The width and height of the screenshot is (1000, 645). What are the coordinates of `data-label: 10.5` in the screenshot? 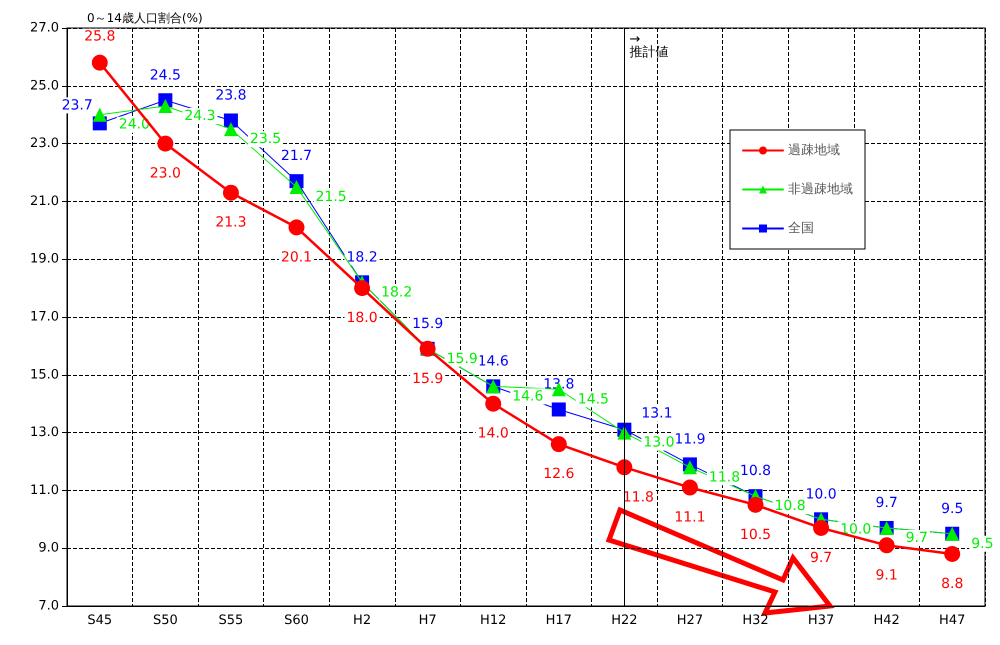 It's located at (756, 534).